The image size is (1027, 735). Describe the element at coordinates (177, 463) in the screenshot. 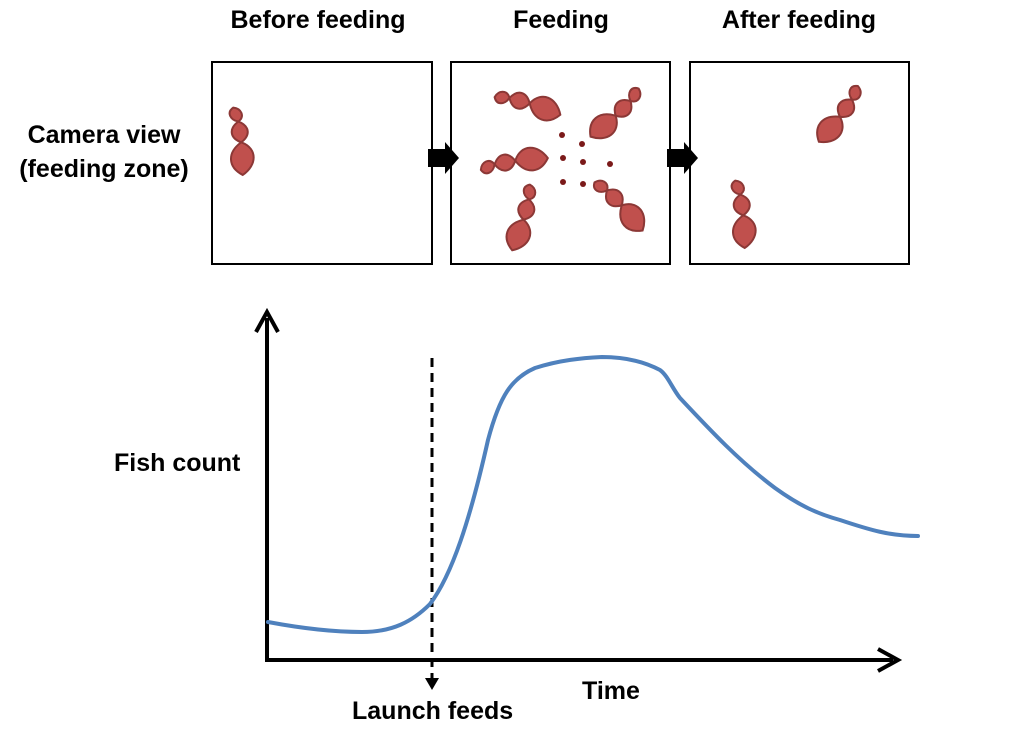

I see `y-axis-label: Fish count` at that location.